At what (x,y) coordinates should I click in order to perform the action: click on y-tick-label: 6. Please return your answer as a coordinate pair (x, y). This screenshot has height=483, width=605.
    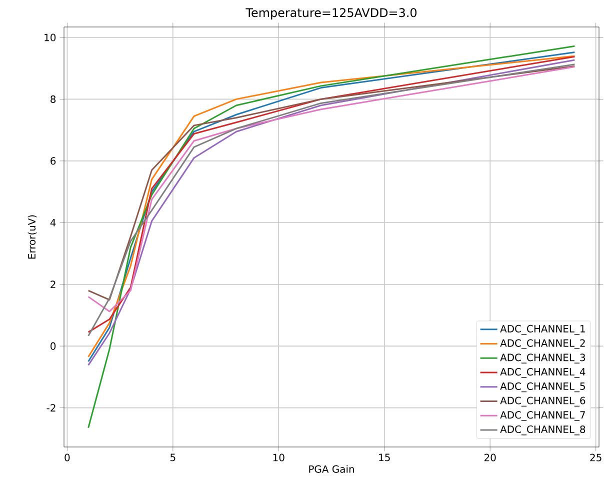
    Looking at the image, I should click on (53, 161).